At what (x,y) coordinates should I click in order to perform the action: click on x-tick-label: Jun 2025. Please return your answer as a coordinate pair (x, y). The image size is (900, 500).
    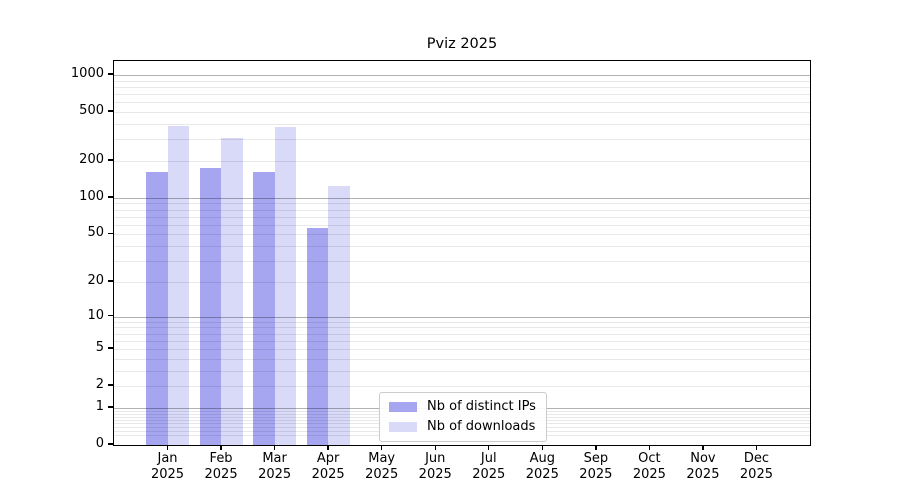
    Looking at the image, I should click on (435, 466).